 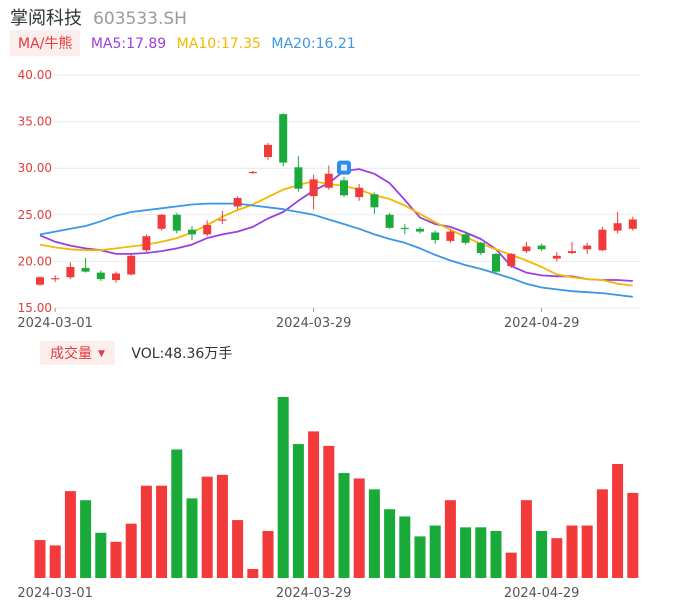 I want to click on ma20-legend: MA20:16.21, so click(x=313, y=44).